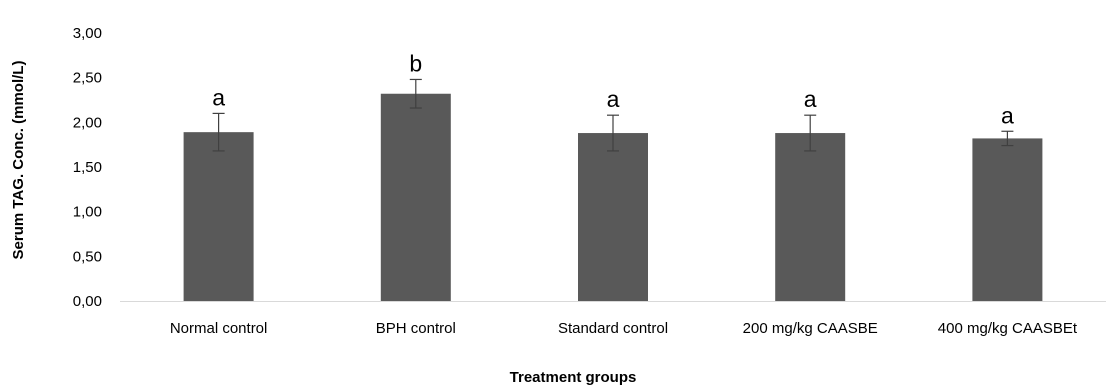 This screenshot has width=1111, height=388. I want to click on y-tick-label: 3,00, so click(87, 33).